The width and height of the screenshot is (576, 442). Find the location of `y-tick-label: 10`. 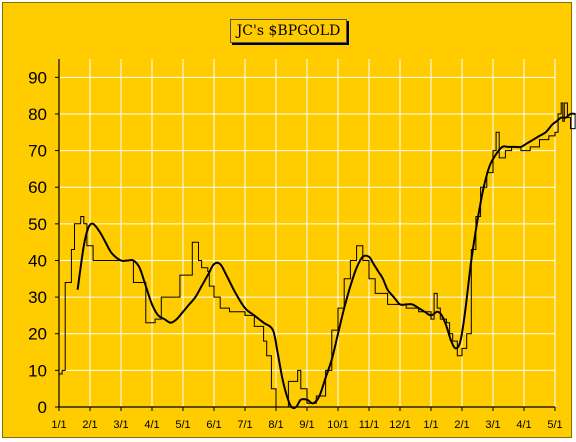

y-tick-label: 10 is located at coordinates (37, 370).